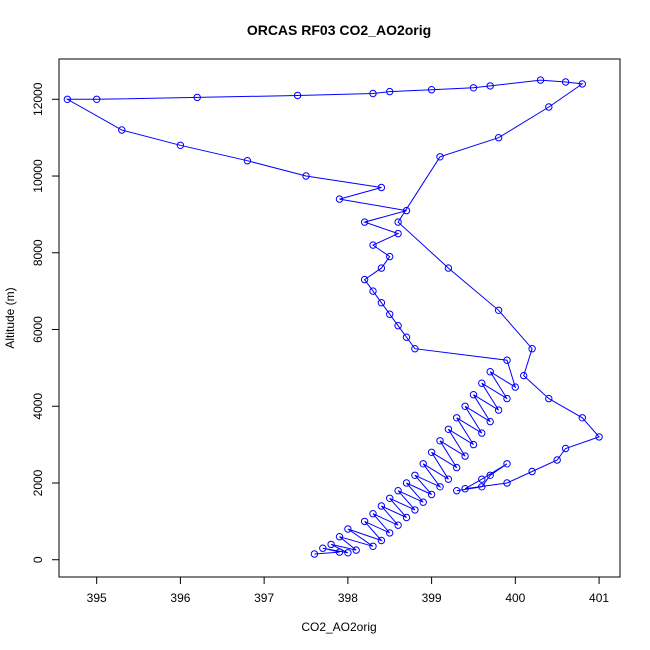  Describe the element at coordinates (338, 627) in the screenshot. I see `x-axis-title: CO2_AO2orig` at that location.